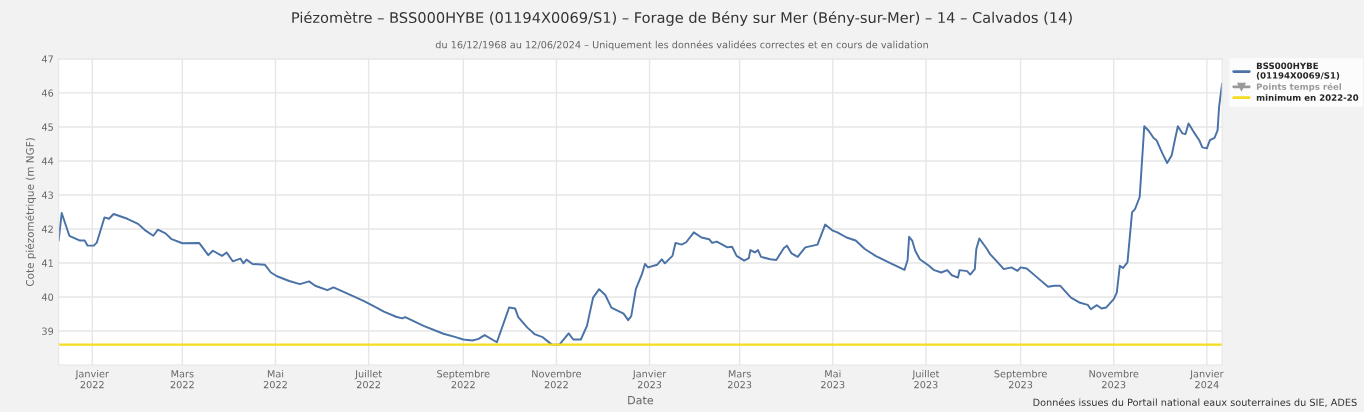 This screenshot has height=412, width=1364. Describe the element at coordinates (641, 400) in the screenshot. I see `x-axis-title: Date` at that location.